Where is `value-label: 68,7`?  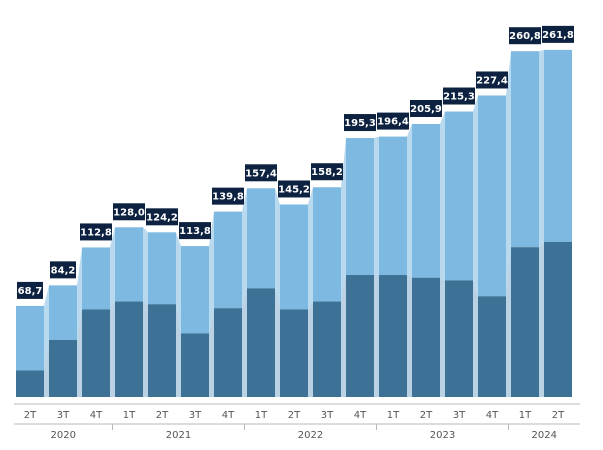
value-label: 68,7 is located at coordinates (30, 291).